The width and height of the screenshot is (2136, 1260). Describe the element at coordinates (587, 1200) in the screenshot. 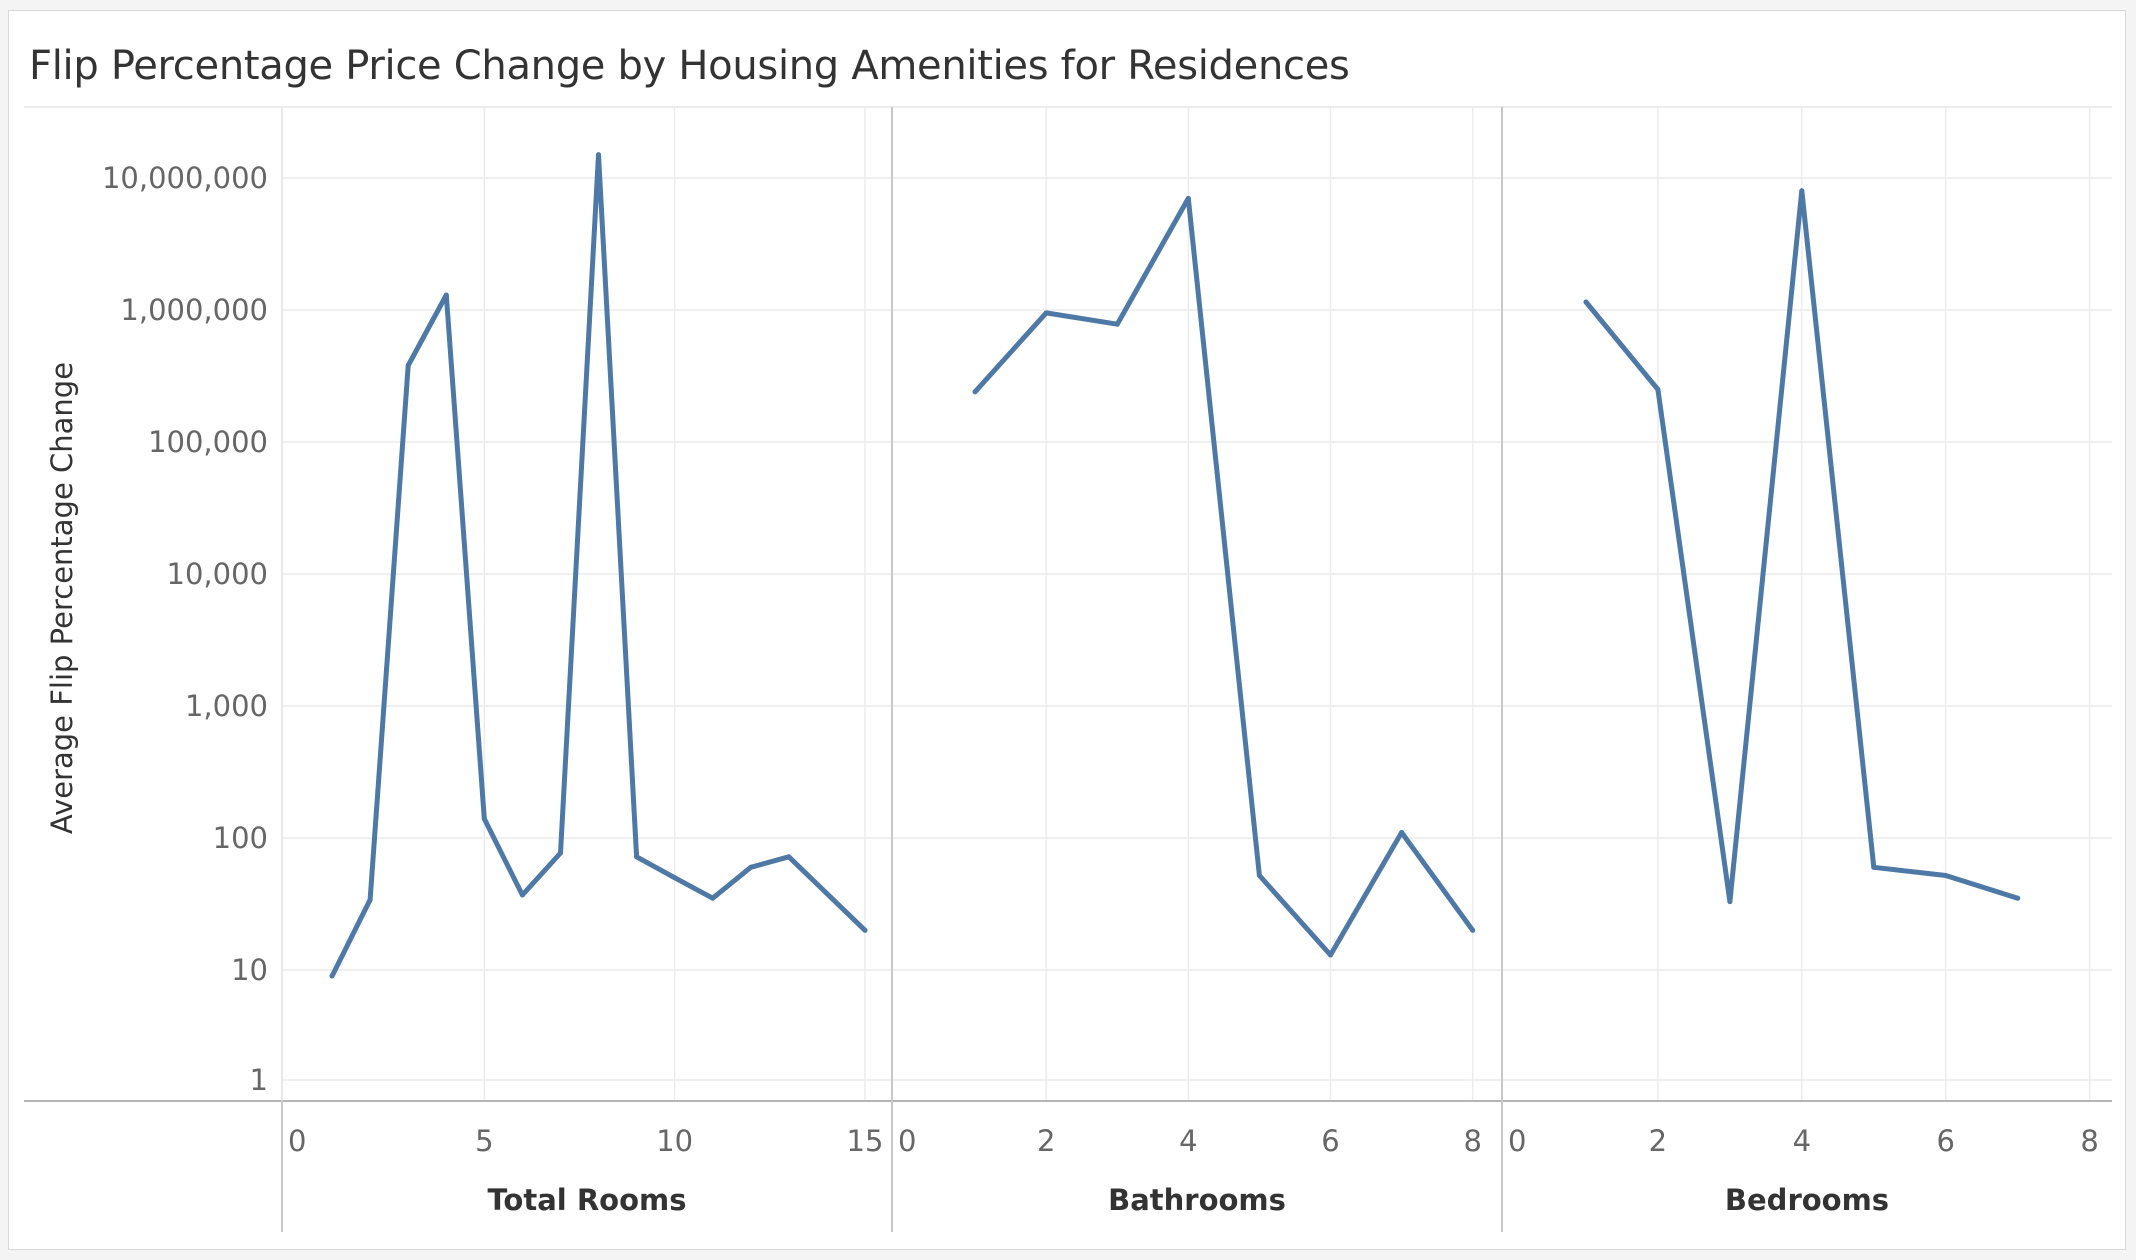

I see `x-axis-title: Total Rooms` at that location.